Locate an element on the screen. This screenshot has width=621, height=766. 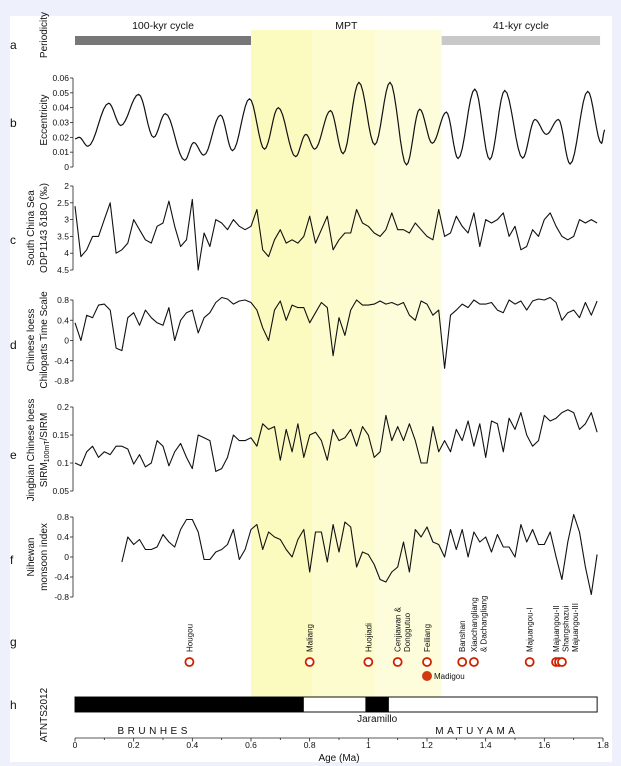
y-tick-label: 4.5 is located at coordinates (63, 270).